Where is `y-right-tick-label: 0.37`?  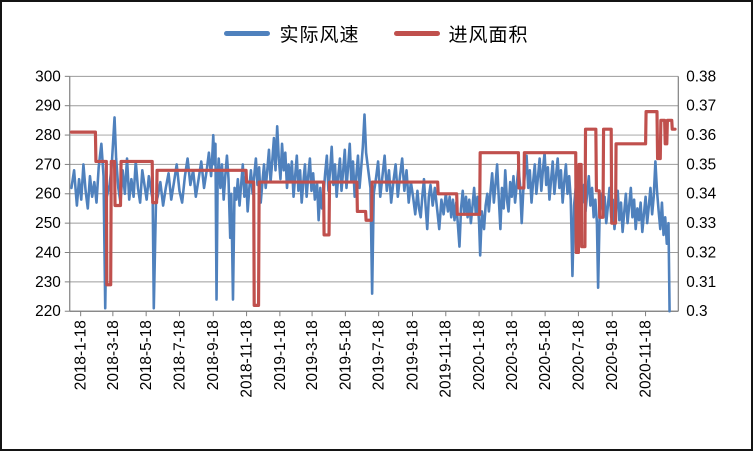
y-right-tick-label: 0.37 is located at coordinates (701, 106).